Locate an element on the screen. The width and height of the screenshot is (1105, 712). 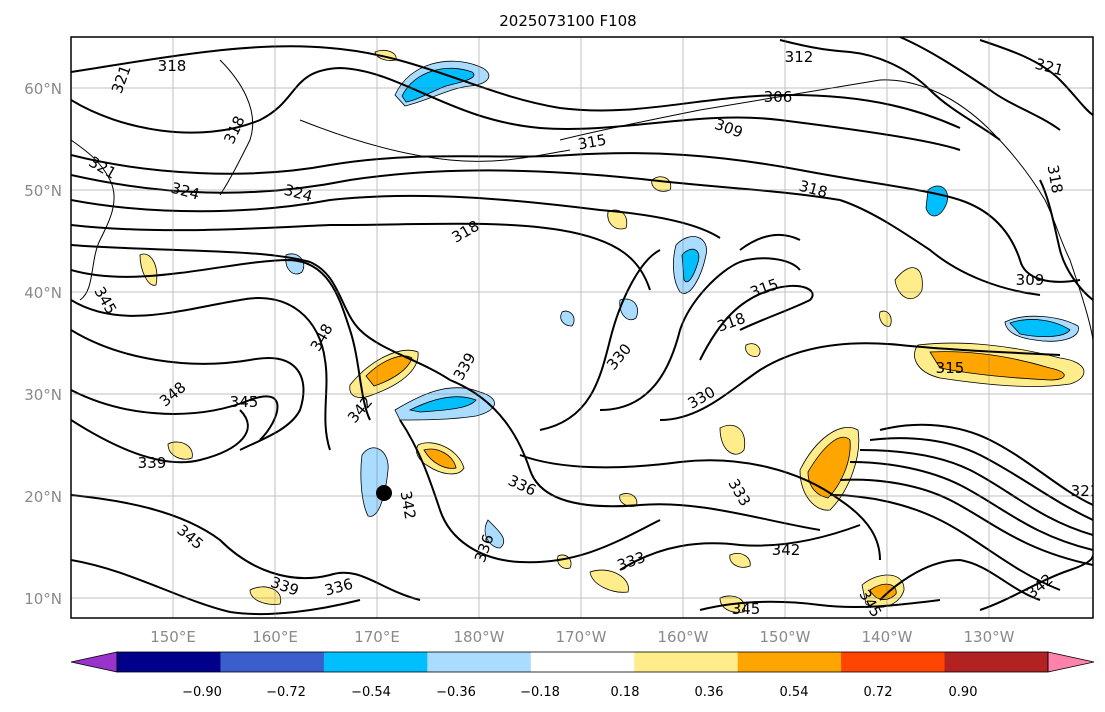
lon-label: 170°W is located at coordinates (581, 637).